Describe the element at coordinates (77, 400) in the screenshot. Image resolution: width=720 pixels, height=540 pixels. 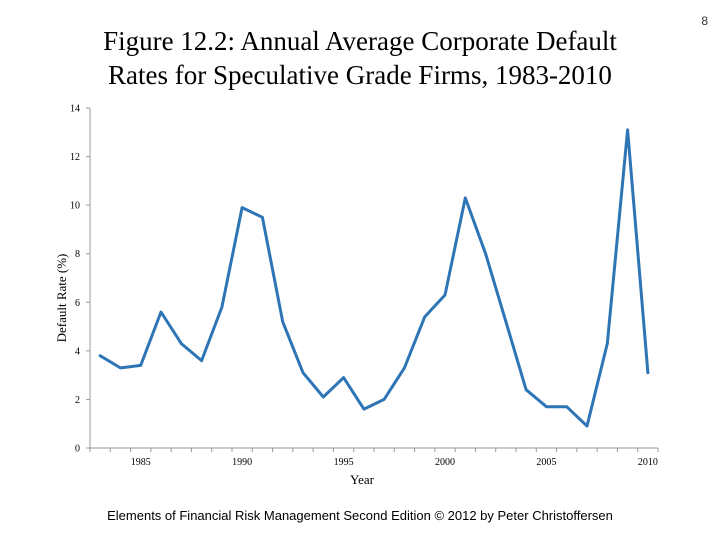
I see `y-tick-label: 2` at that location.